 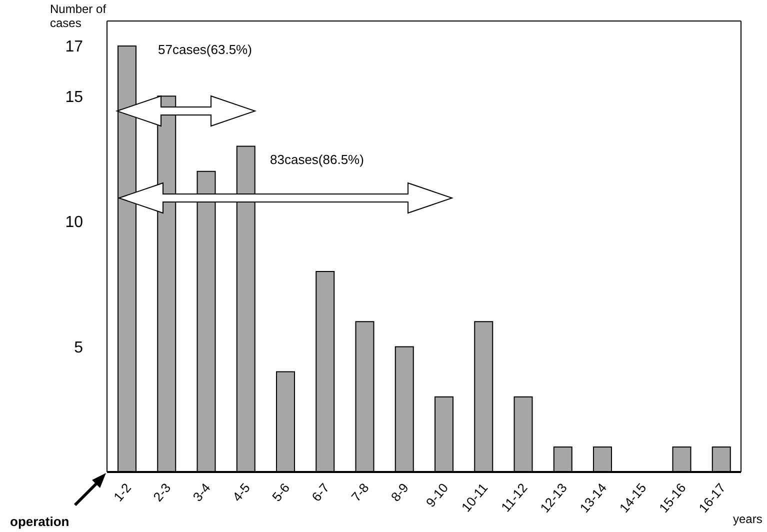 I want to click on x-tick-label: 3-4, so click(x=202, y=492).